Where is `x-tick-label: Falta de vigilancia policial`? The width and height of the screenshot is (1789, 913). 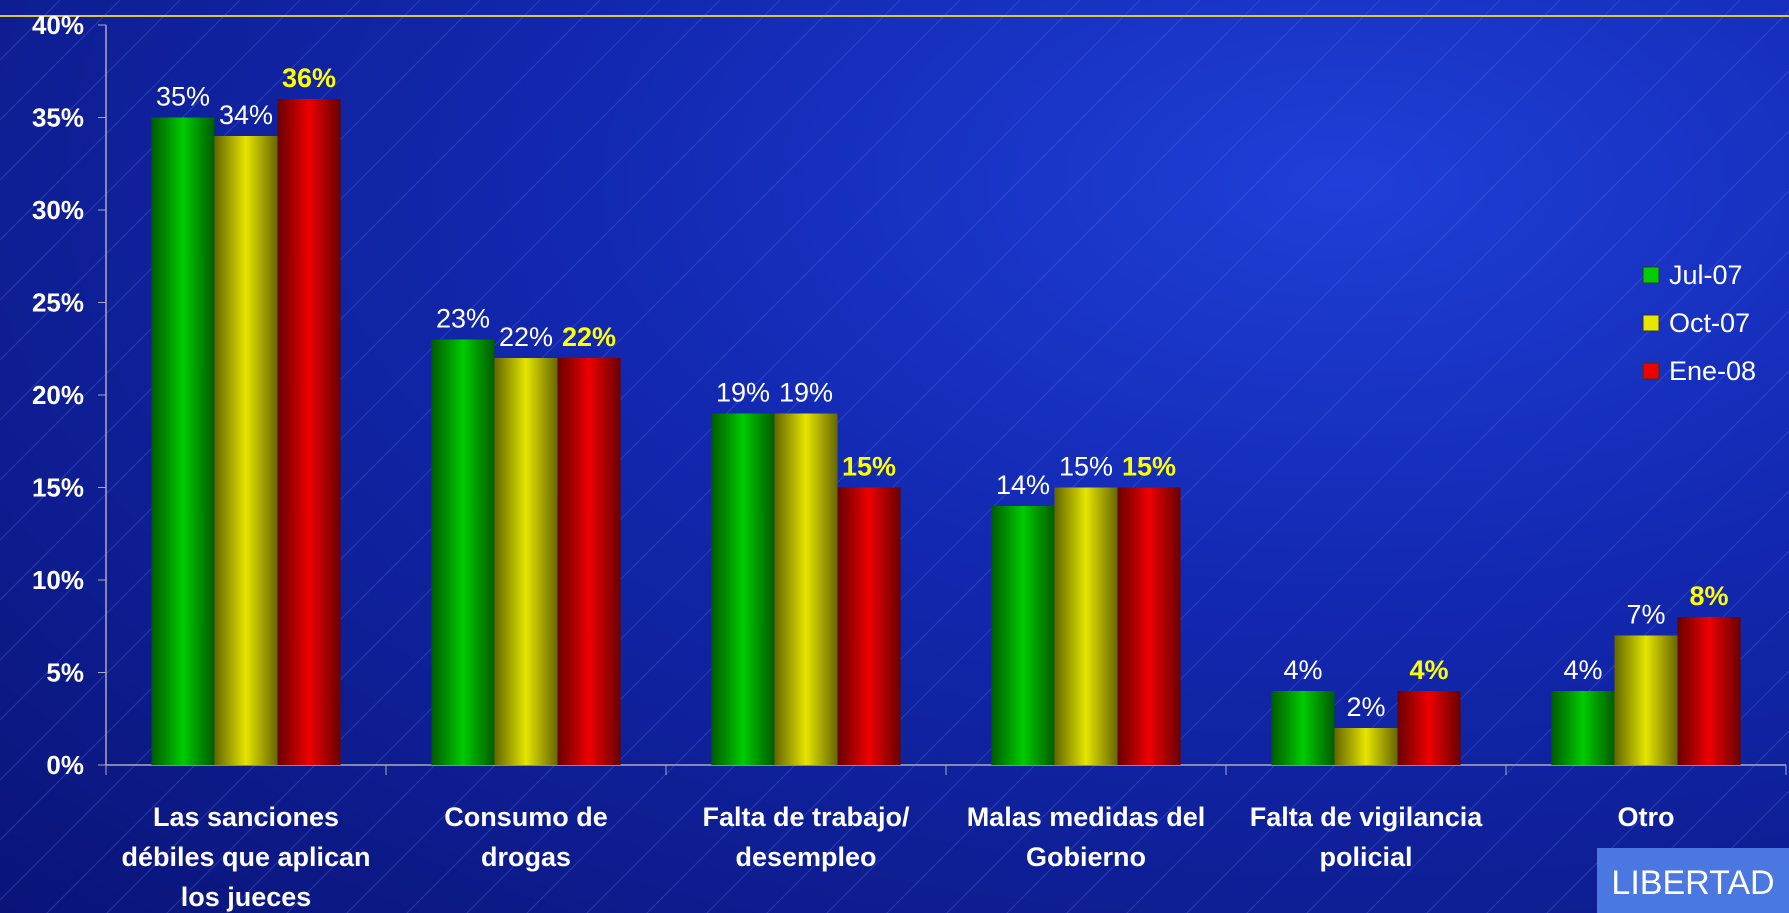 x-tick-label: Falta de vigilancia policial is located at coordinates (1366, 837).